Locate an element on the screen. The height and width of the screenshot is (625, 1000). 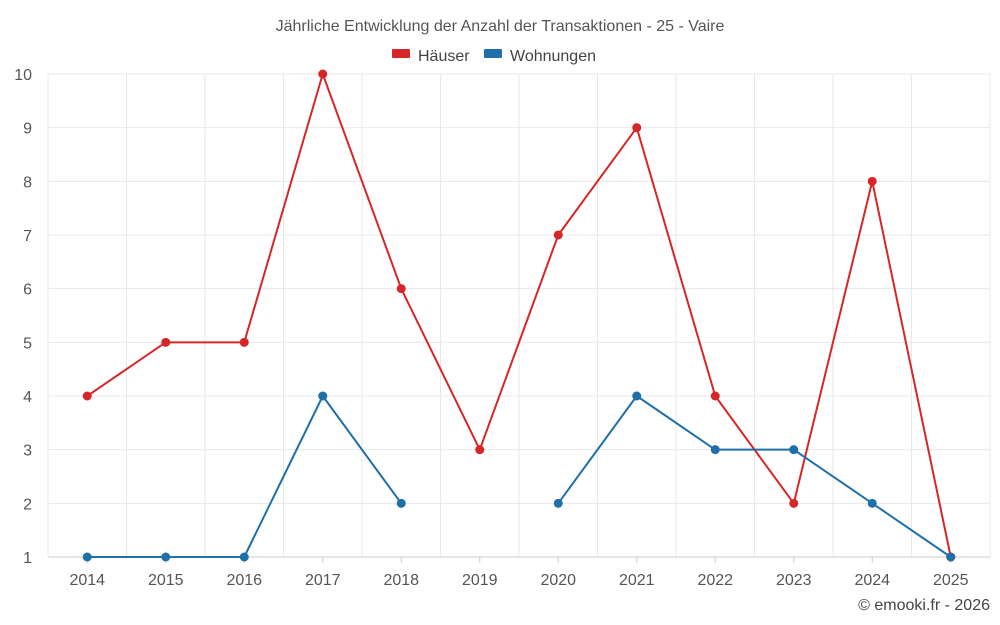
x-tick-label: 2021 is located at coordinates (637, 580).